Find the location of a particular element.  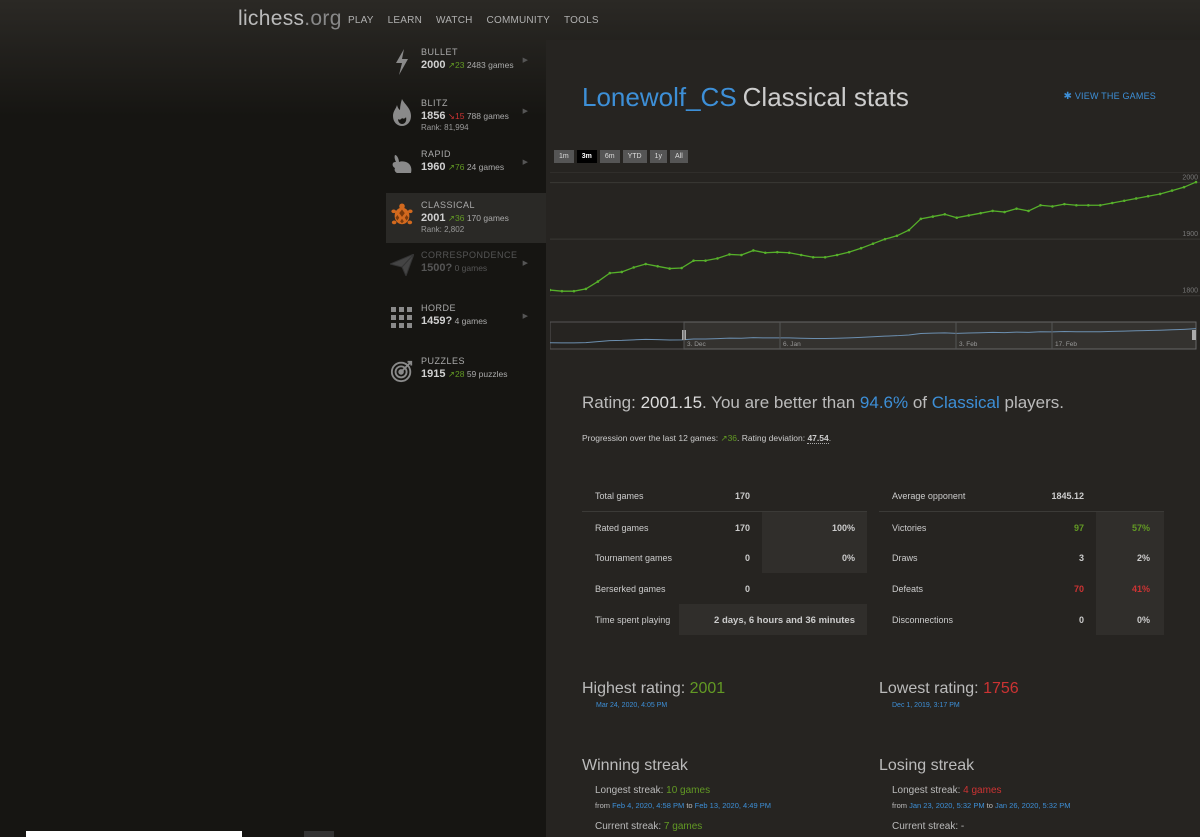

table-row: Draws 3 2% is located at coordinates (1021, 558).